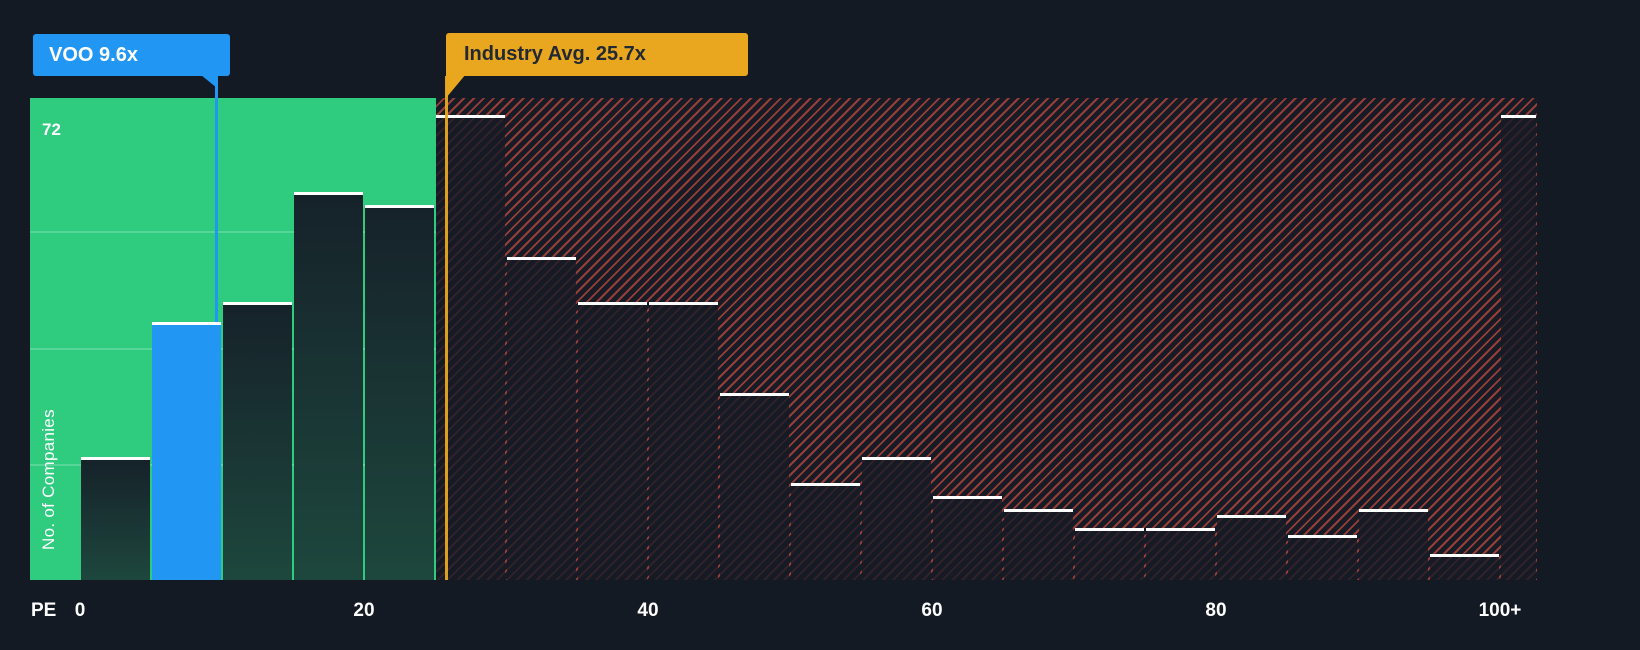 The image size is (1640, 650). Describe the element at coordinates (1518, 347) in the screenshot. I see `bar-pe-100+` at that location.